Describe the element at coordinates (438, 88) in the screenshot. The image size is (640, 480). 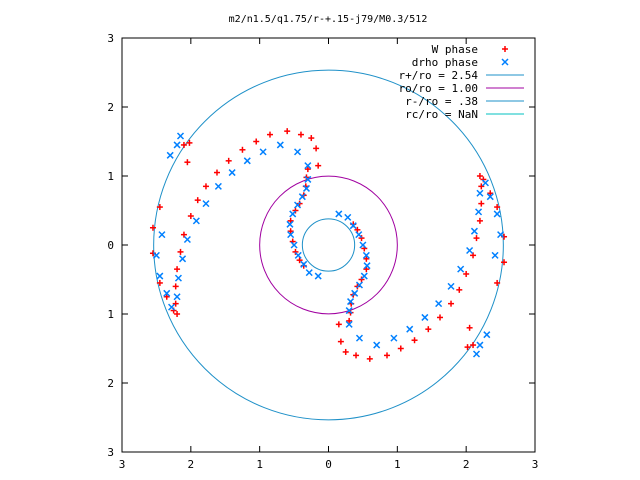
I see `legend-label: ro/ro = 1.00` at that location.